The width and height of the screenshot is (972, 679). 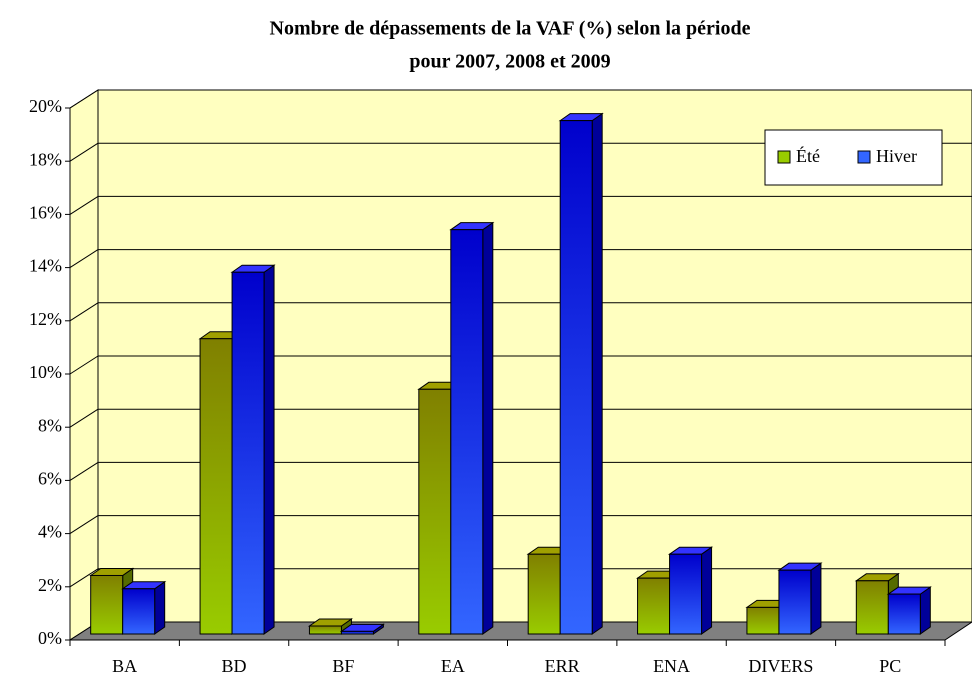 What do you see at coordinates (45, 266) in the screenshot?
I see `y-tick-label: 14%` at bounding box center [45, 266].